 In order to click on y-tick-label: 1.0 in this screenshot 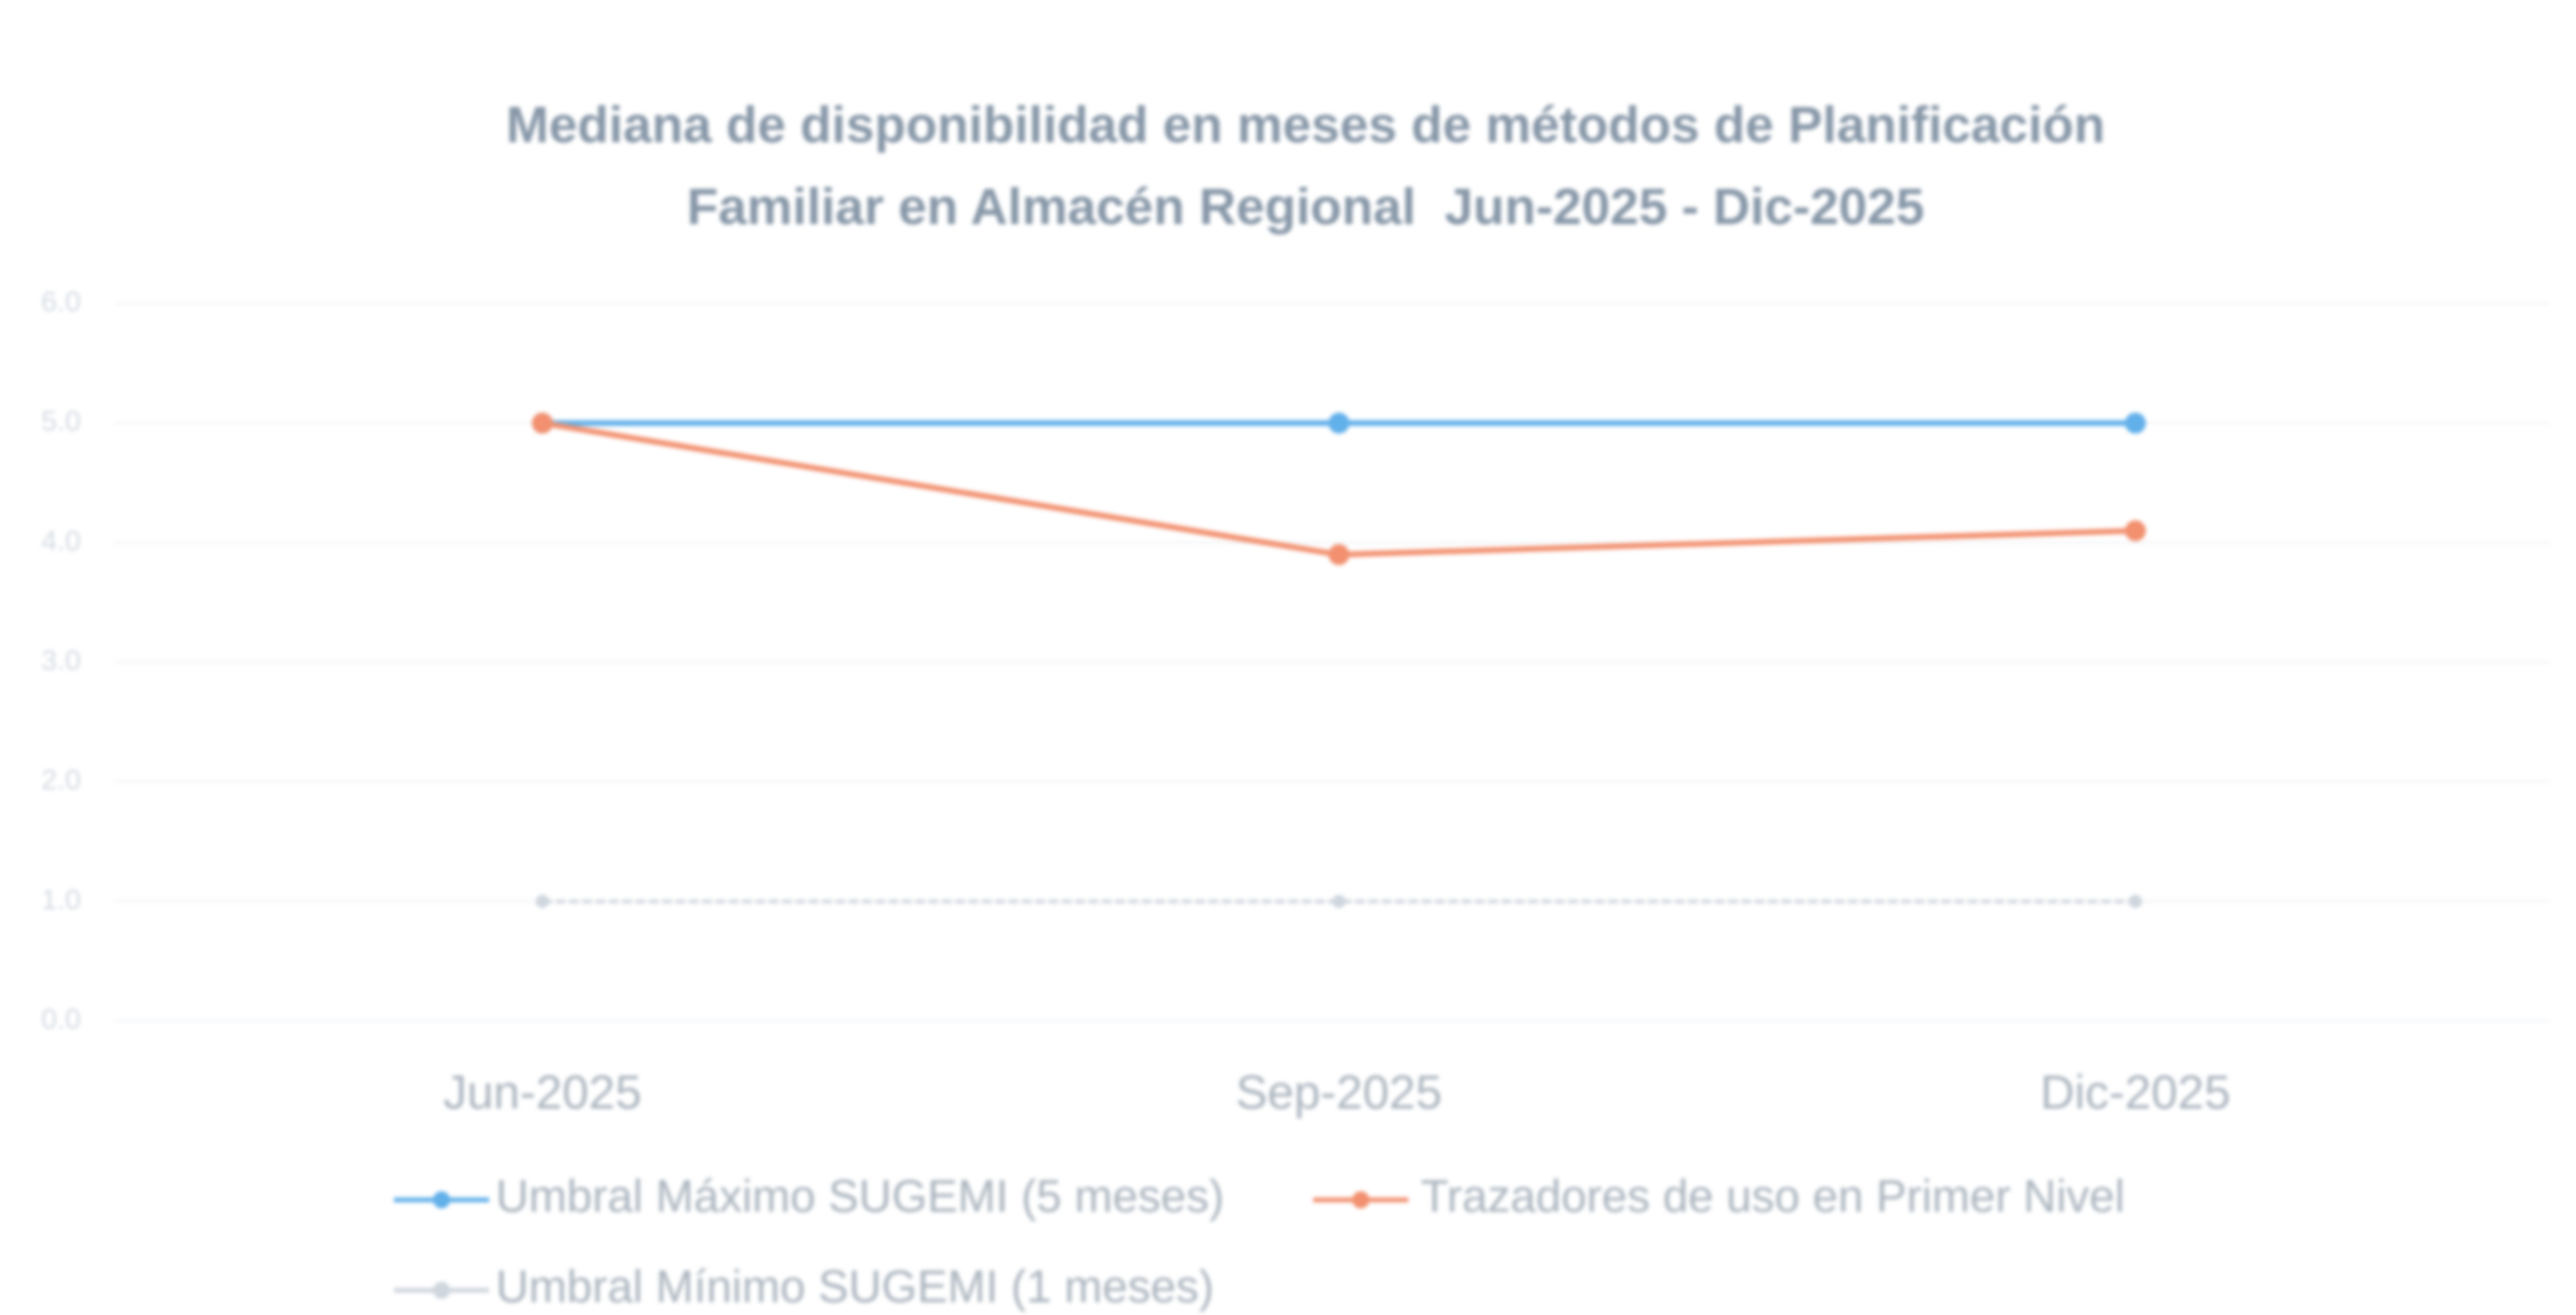, I will do `click(61, 899)`.